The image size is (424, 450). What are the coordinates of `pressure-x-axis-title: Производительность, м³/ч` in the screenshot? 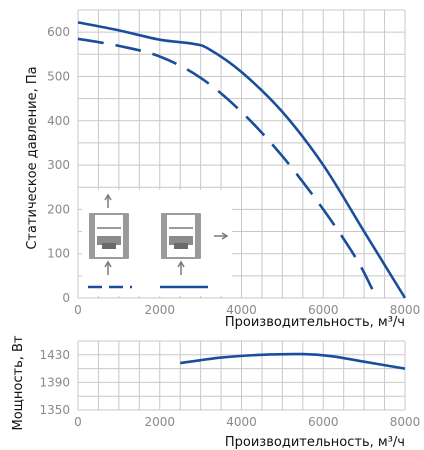 It's located at (315, 322).